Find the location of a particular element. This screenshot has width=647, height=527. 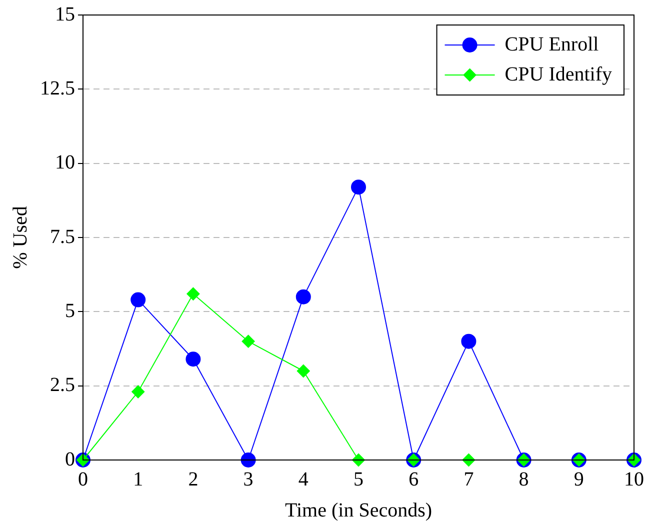

x-tick-label: 1 is located at coordinates (138, 479).